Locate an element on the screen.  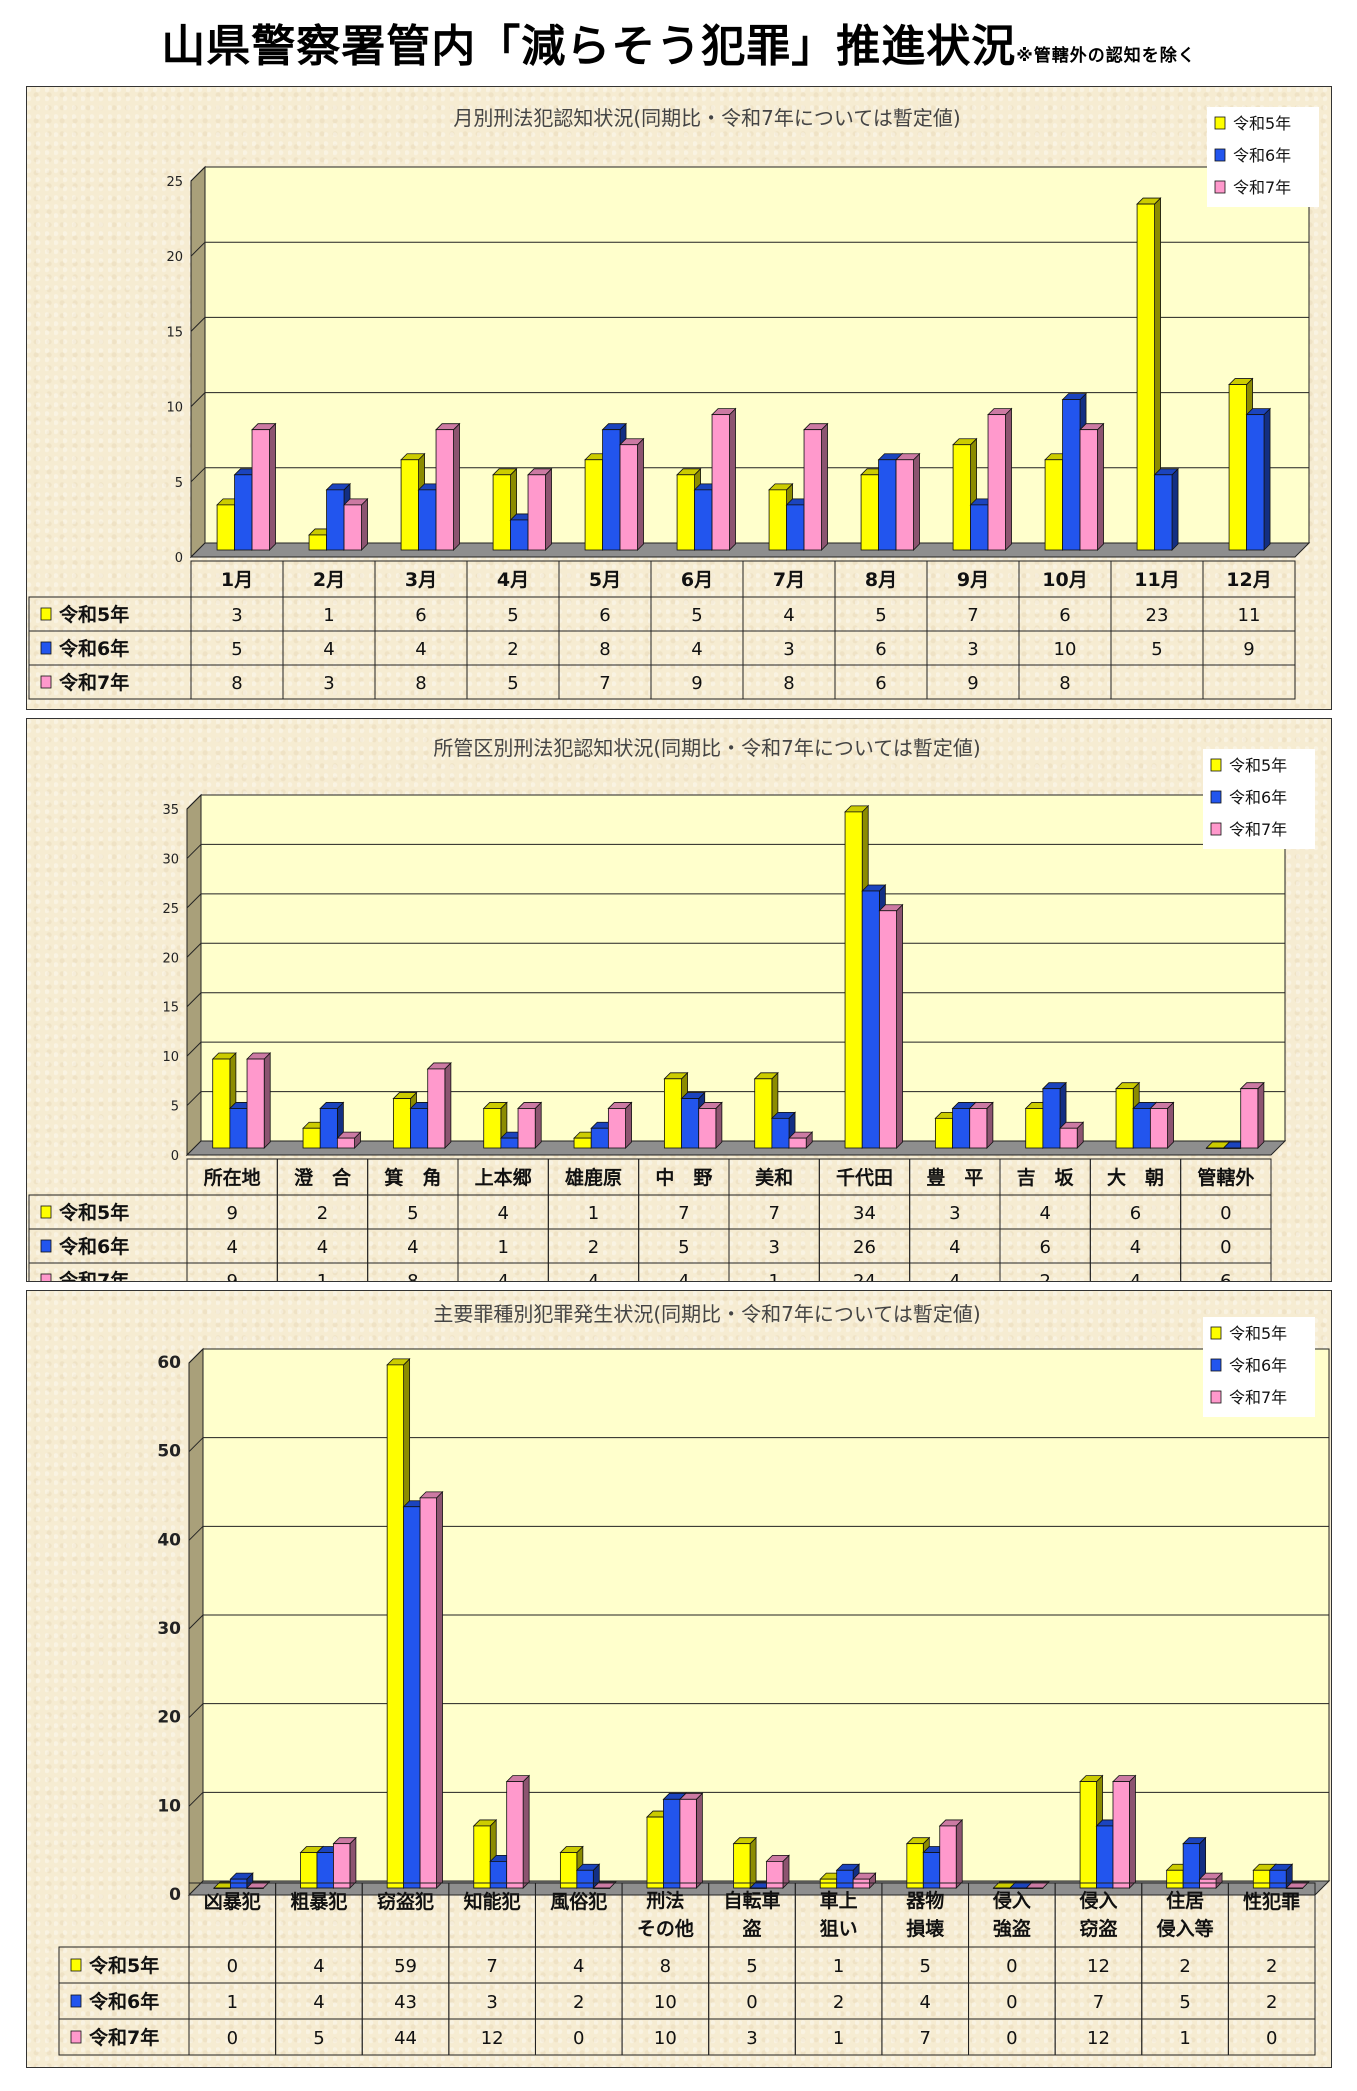
category-label: 刑法その他 is located at coordinates (665, 1914).